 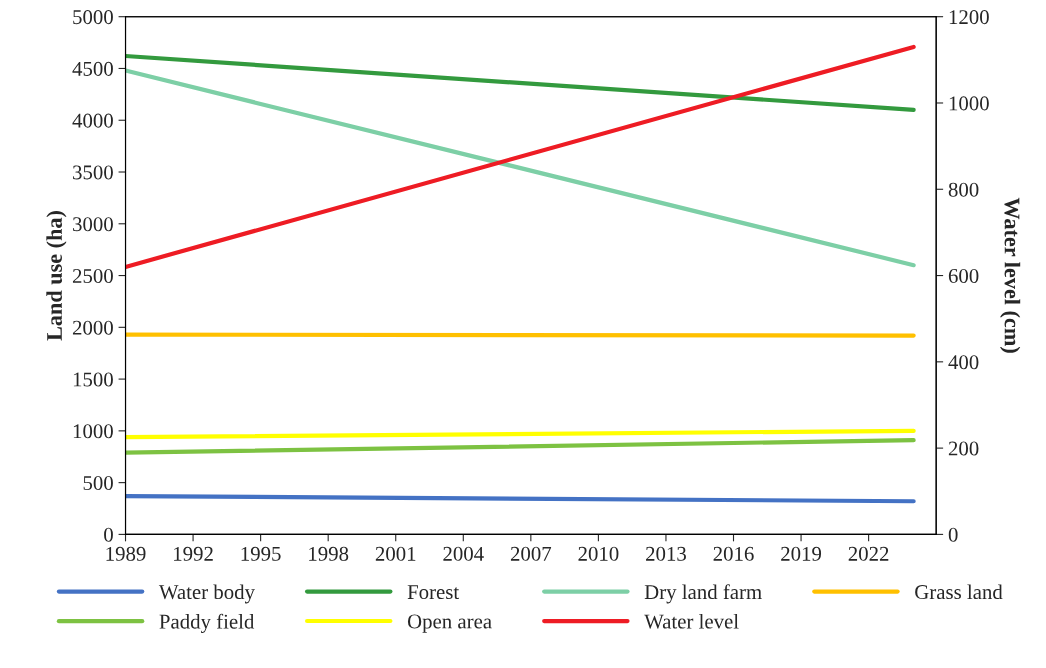 What do you see at coordinates (433, 592) in the screenshot?
I see `legend-label: Forest` at bounding box center [433, 592].